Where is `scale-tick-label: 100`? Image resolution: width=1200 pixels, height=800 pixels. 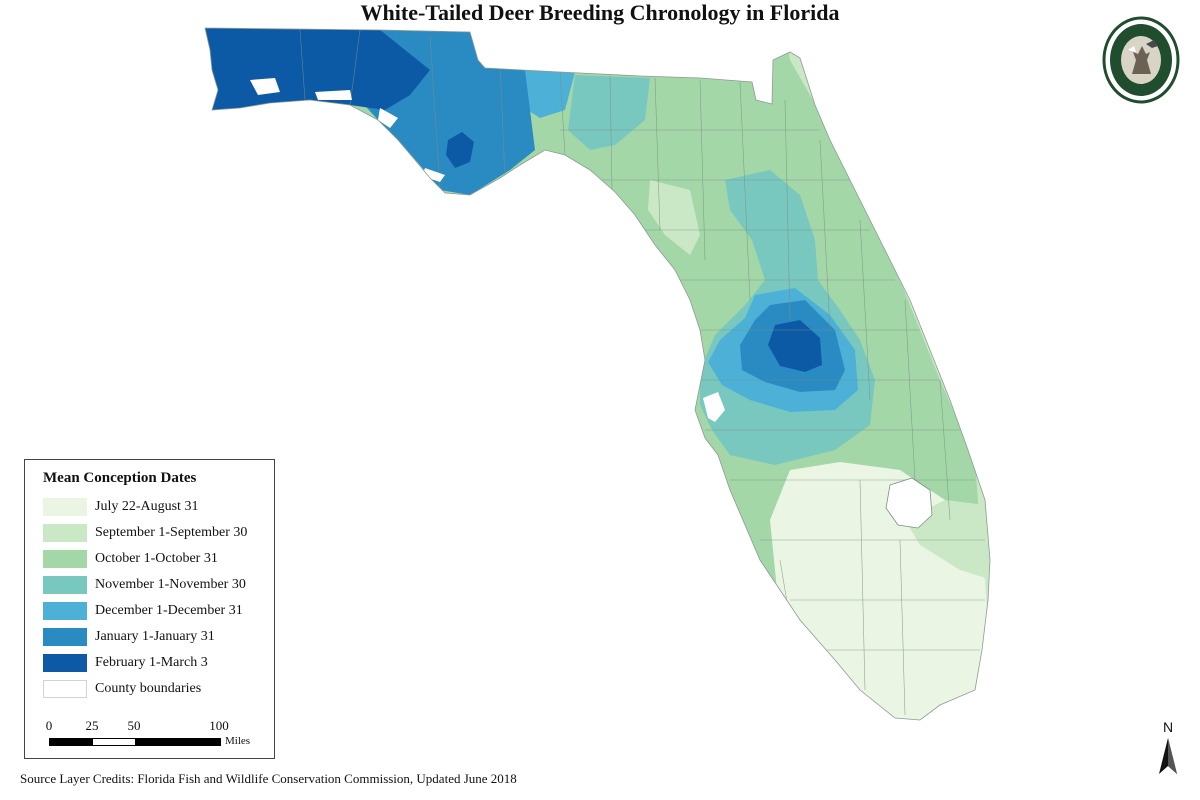
scale-tick-label: 100 is located at coordinates (219, 725).